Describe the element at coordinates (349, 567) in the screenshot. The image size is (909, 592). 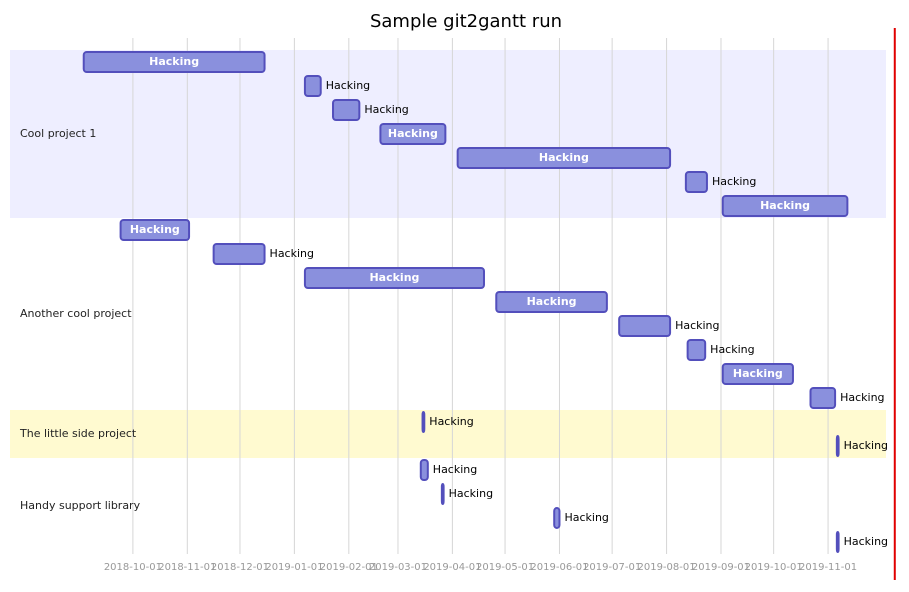
I see `x-tick-label: 2019-02-01` at that location.